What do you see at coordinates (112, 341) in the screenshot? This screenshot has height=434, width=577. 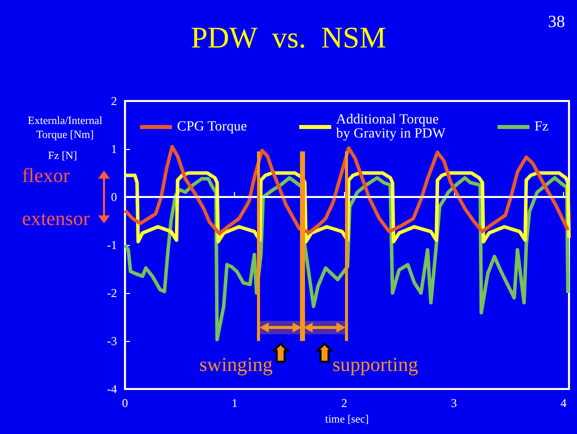 I see `y-tick-label: -3` at bounding box center [112, 341].